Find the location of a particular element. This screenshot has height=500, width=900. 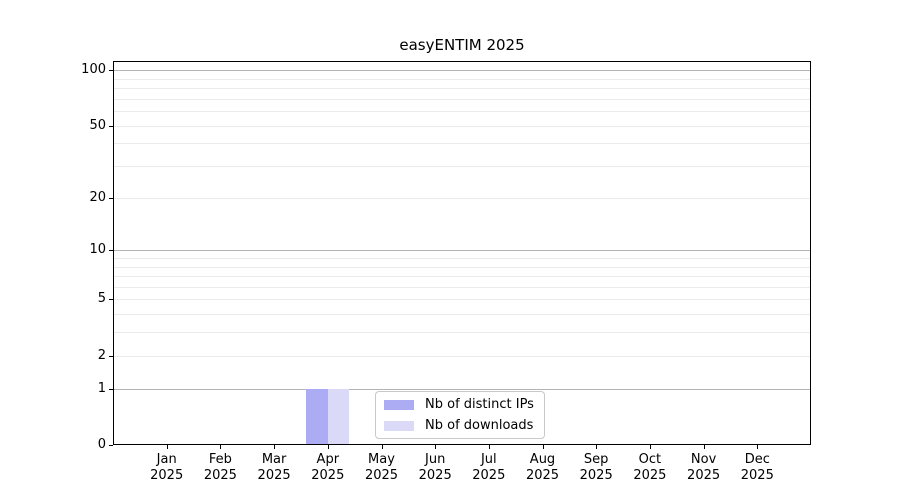

month-label: Sep is located at coordinates (596, 459).